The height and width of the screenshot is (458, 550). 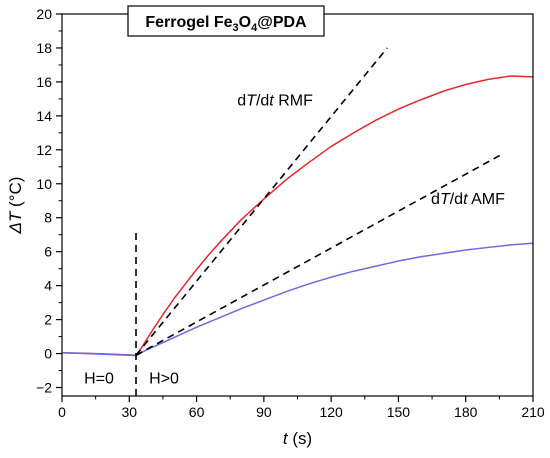 What do you see at coordinates (254, 28) in the screenshot?
I see `title-sub-2: 4` at bounding box center [254, 28].